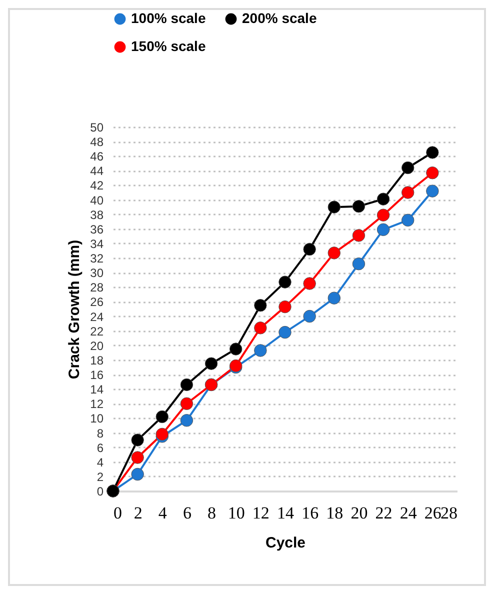  Describe the element at coordinates (97, 142) in the screenshot. I see `y-tick-label: 48` at that location.